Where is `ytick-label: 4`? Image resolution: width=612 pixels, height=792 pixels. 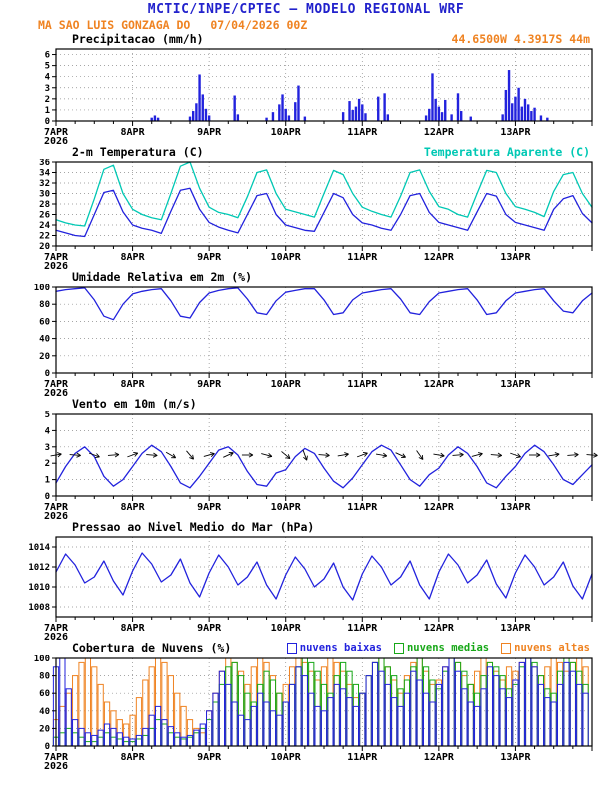 ytick-label: 4 is located at coordinates (48, 431).